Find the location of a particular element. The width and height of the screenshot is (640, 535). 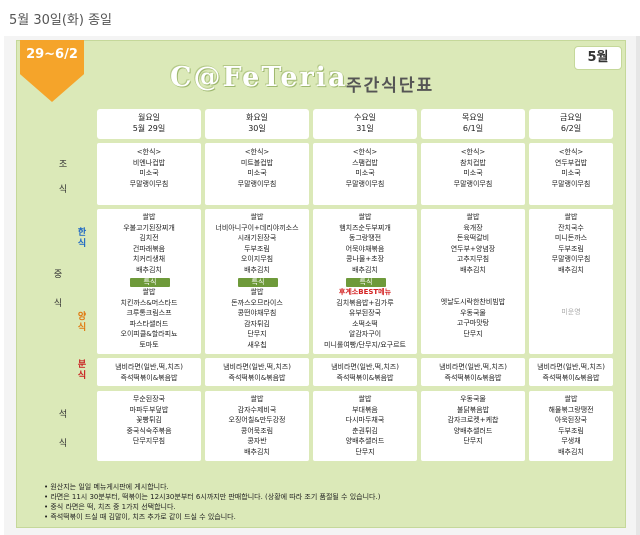

day-header-fri: 금요일 6/2일 is located at coordinates (571, 124).